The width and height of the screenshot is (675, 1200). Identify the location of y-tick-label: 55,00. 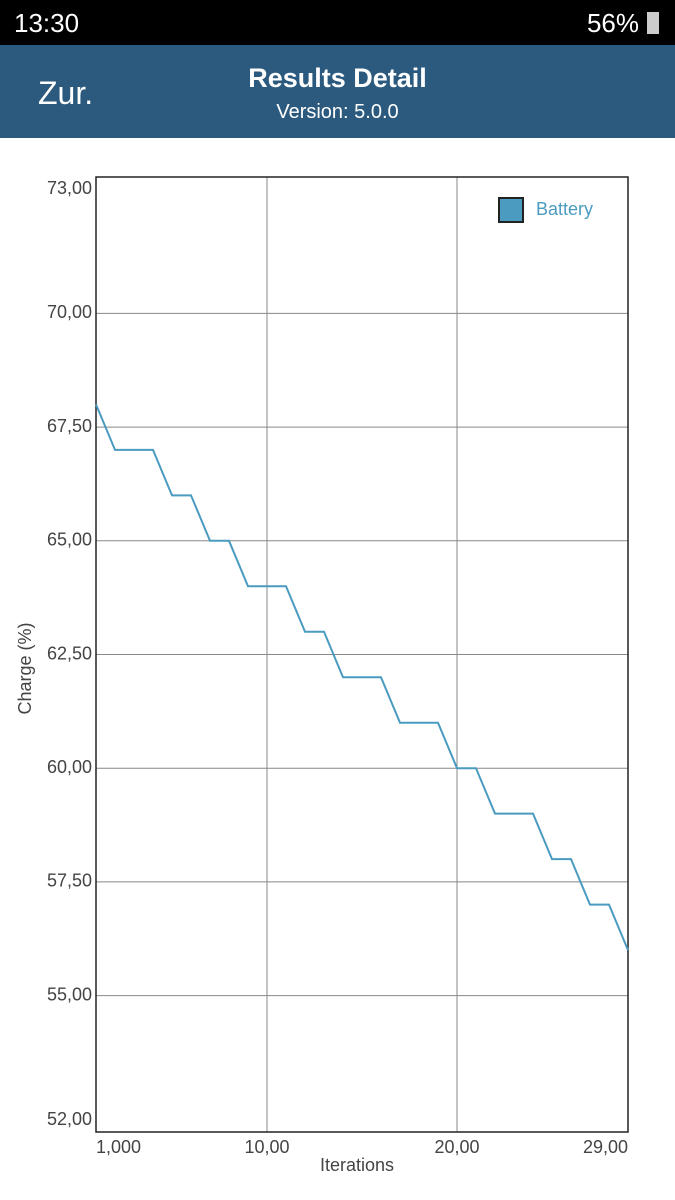
(69, 994).